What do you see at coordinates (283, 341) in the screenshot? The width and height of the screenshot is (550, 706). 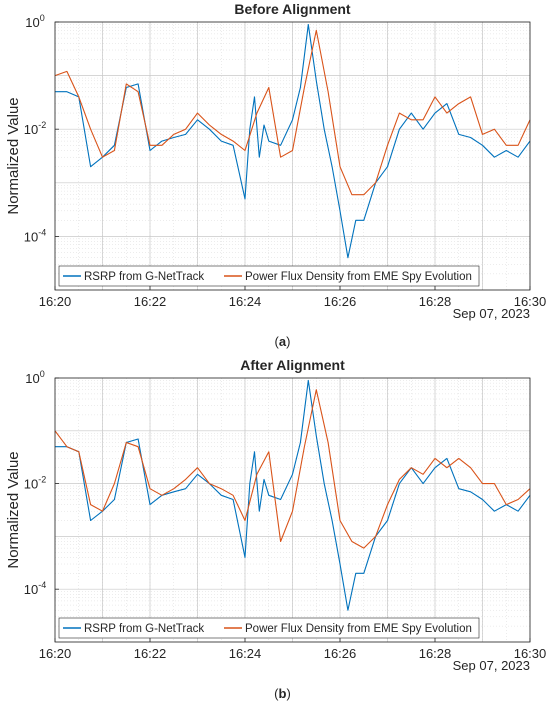 I see `panel-label: (a)` at bounding box center [283, 341].